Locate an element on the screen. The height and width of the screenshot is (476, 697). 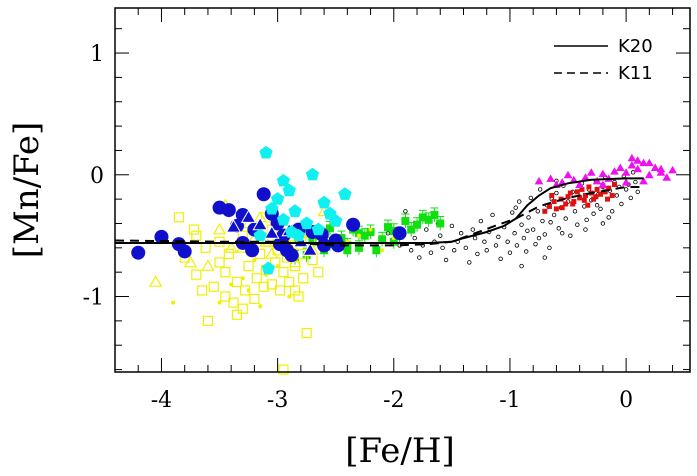
legend-label-k11: K11 is located at coordinates (635, 73).